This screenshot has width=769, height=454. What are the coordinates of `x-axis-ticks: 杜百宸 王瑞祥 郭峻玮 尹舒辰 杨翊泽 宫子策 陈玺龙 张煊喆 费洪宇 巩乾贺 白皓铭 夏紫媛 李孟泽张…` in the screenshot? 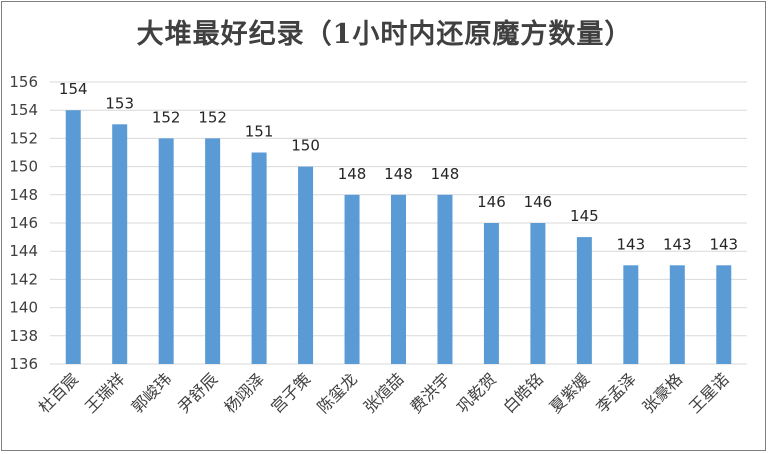 It's located at (384, 392).